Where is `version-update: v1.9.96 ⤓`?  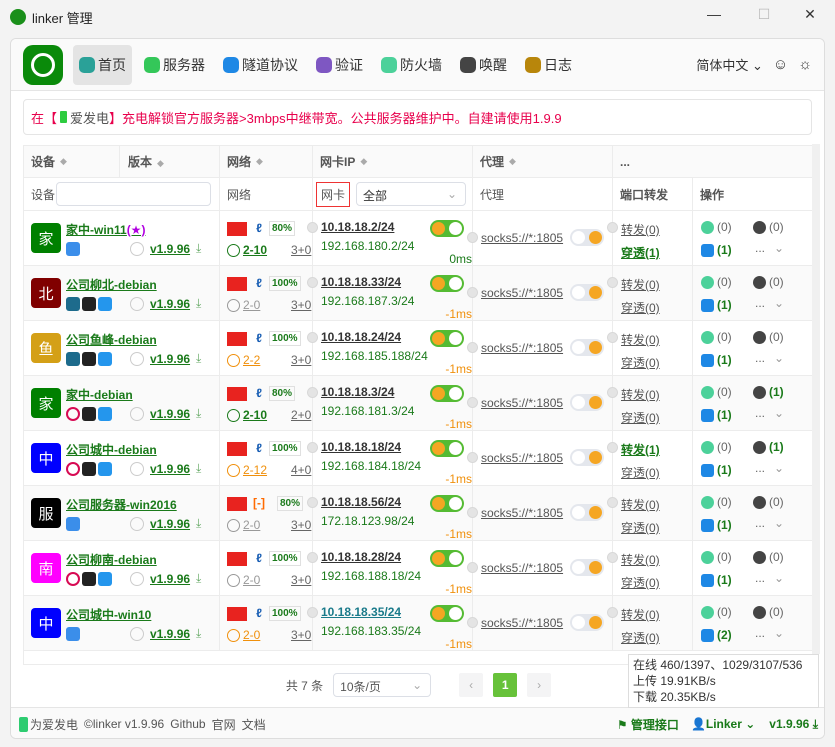
version-update: v1.9.96 ⤓ is located at coordinates (793, 723).